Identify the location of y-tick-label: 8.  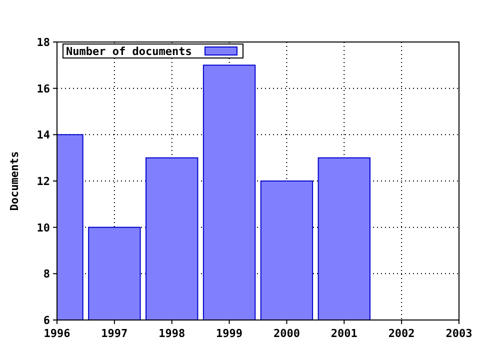
(46, 274).